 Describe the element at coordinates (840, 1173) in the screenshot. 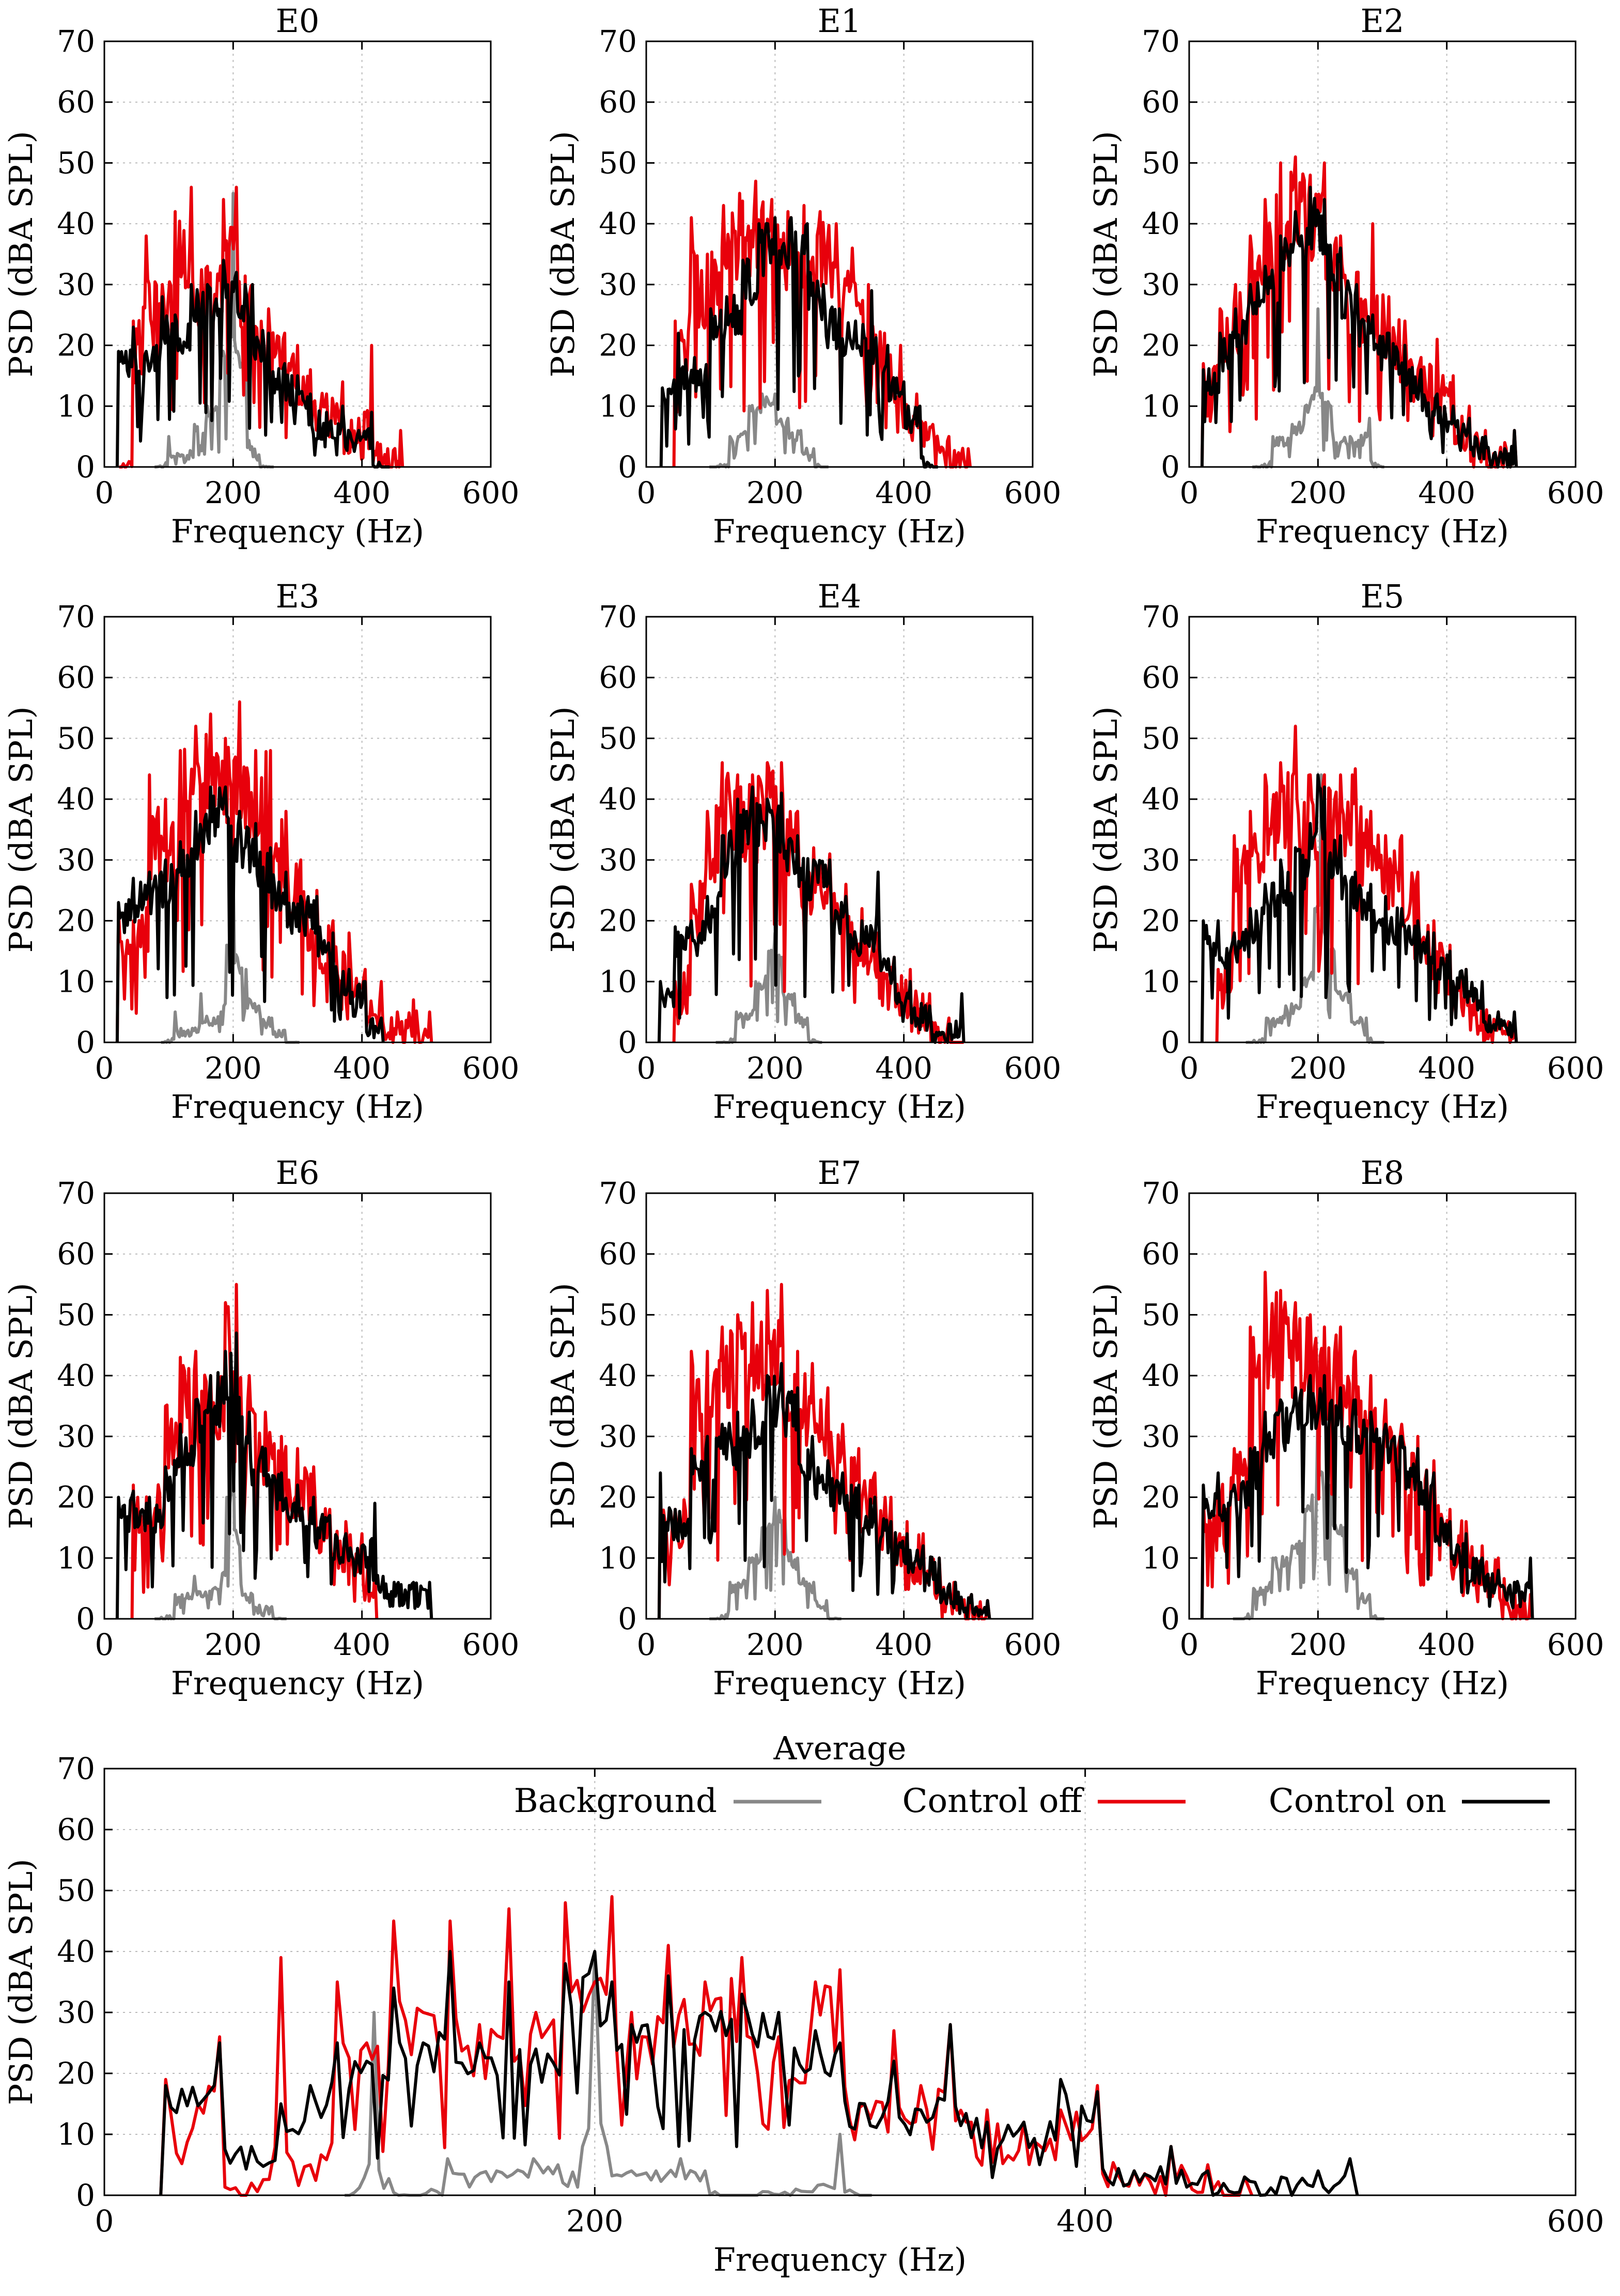

I see `panel-title: E7` at that location.